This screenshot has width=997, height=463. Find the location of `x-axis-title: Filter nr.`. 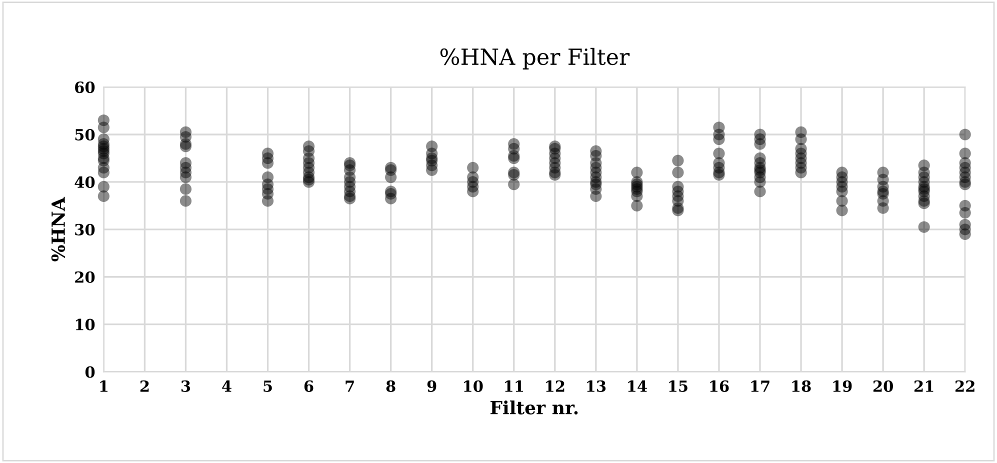

x-axis-title: Filter nr. is located at coordinates (534, 407).